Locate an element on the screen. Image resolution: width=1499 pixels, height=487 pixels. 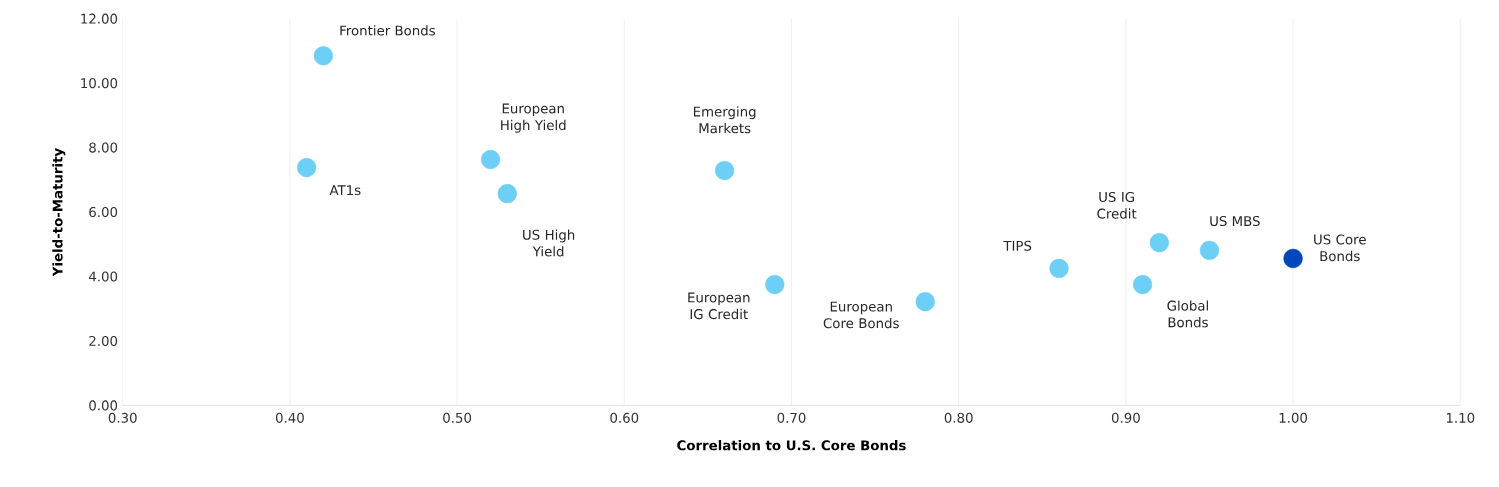
annotation: European High Yield is located at coordinates (533, 118).